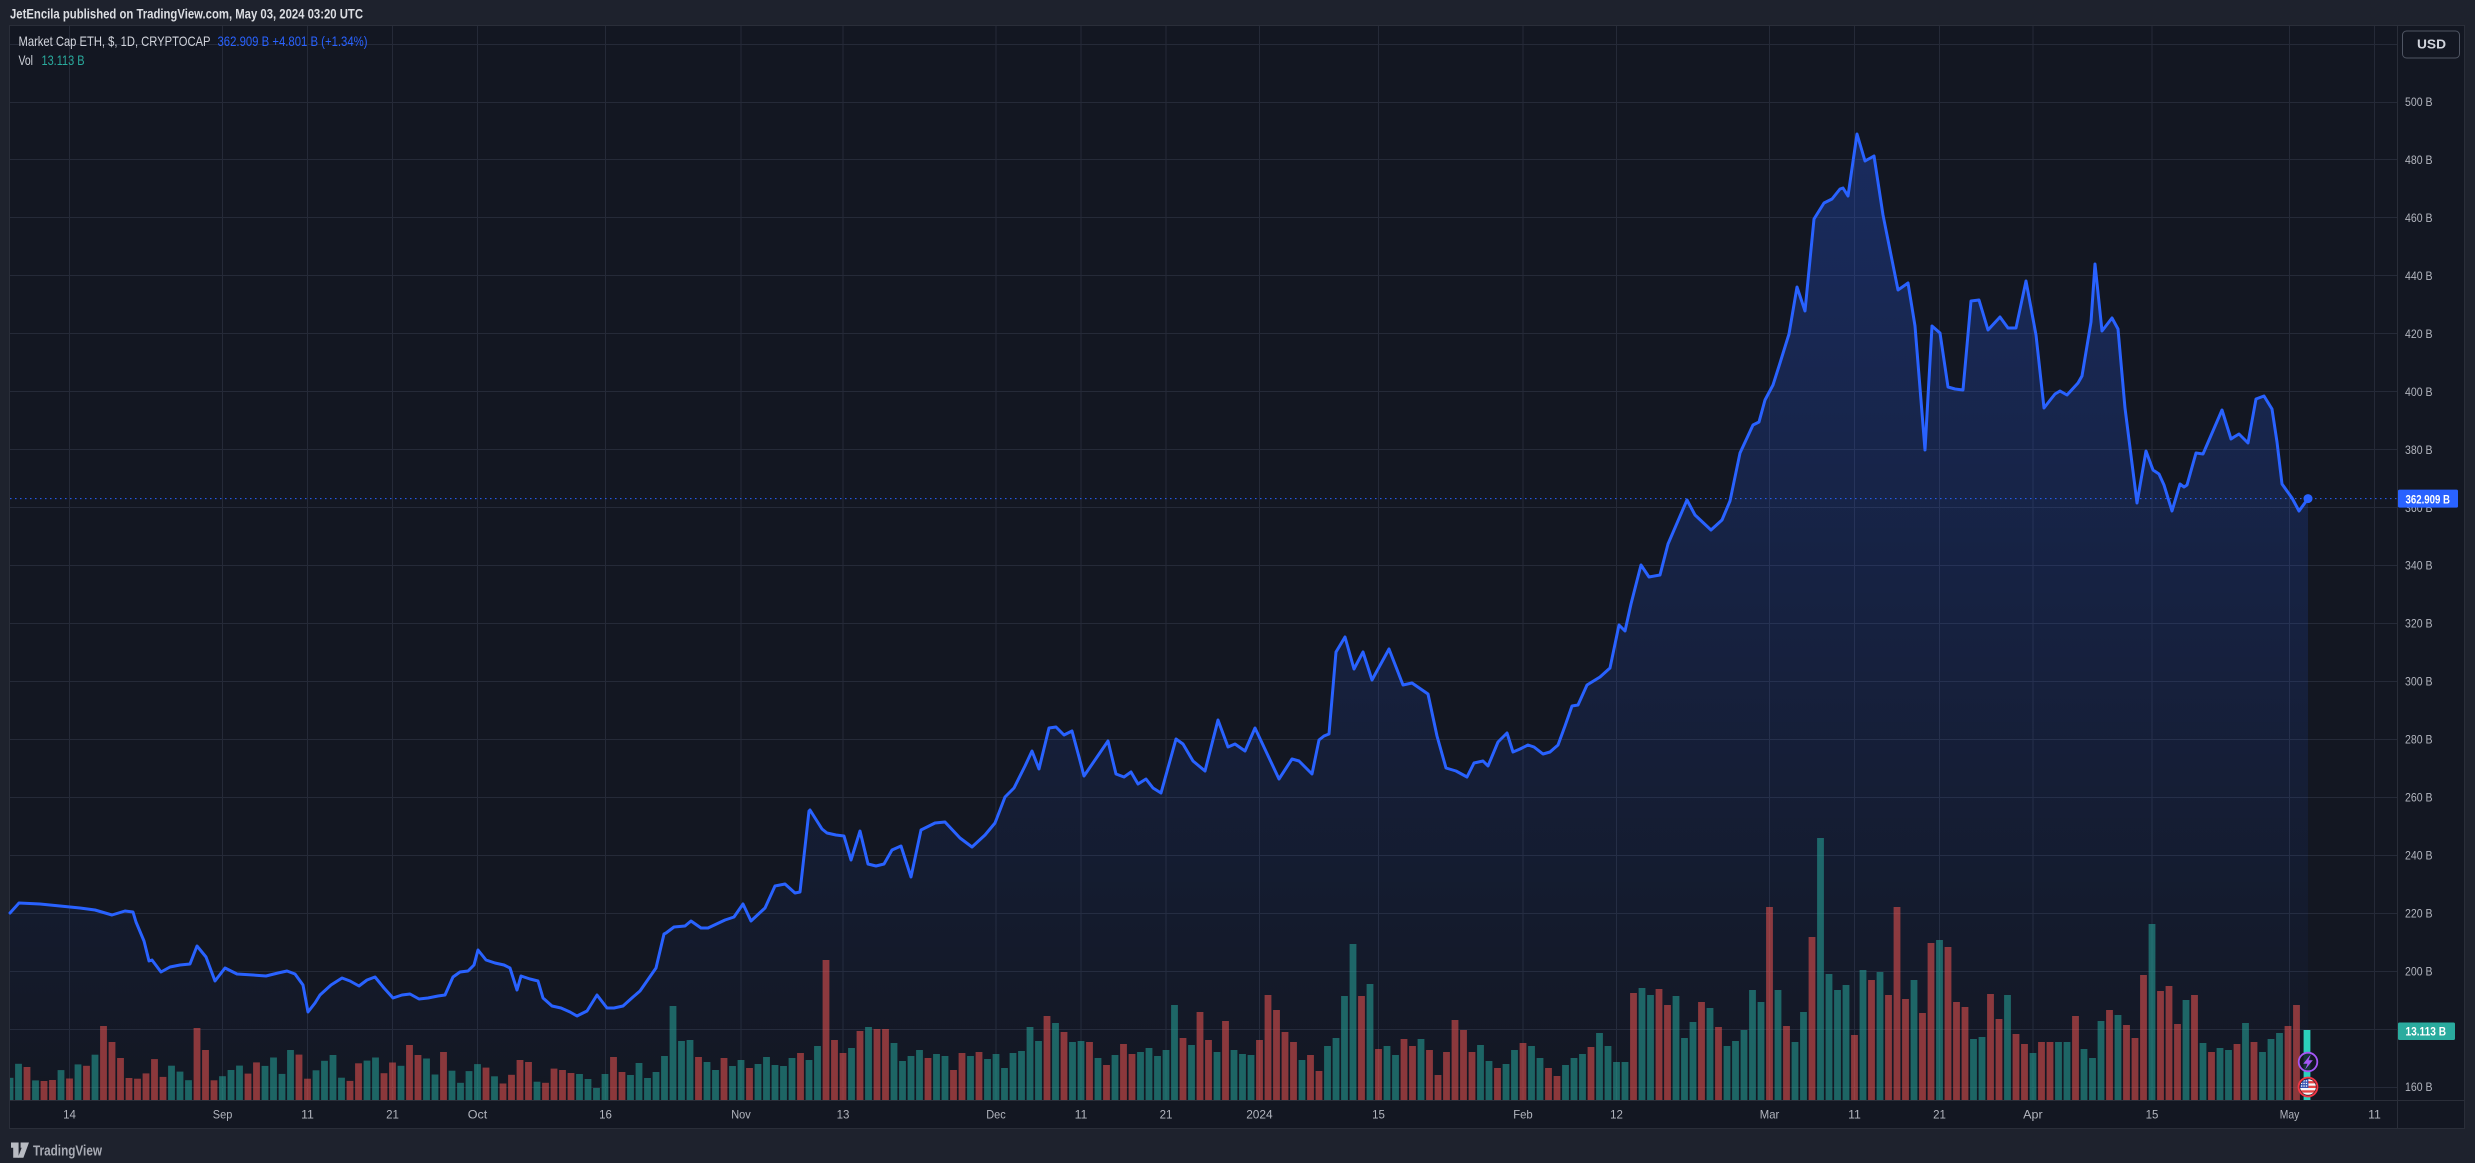 This screenshot has height=1163, width=2475. I want to click on svg-text: Dec, so click(996, 1115).